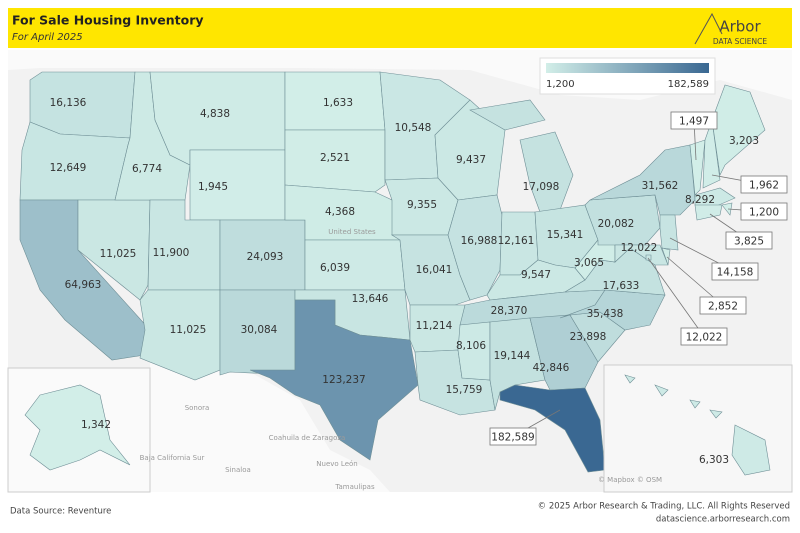  What do you see at coordinates (343, 380) in the screenshot?
I see `region-label: 123,237` at bounding box center [343, 380].